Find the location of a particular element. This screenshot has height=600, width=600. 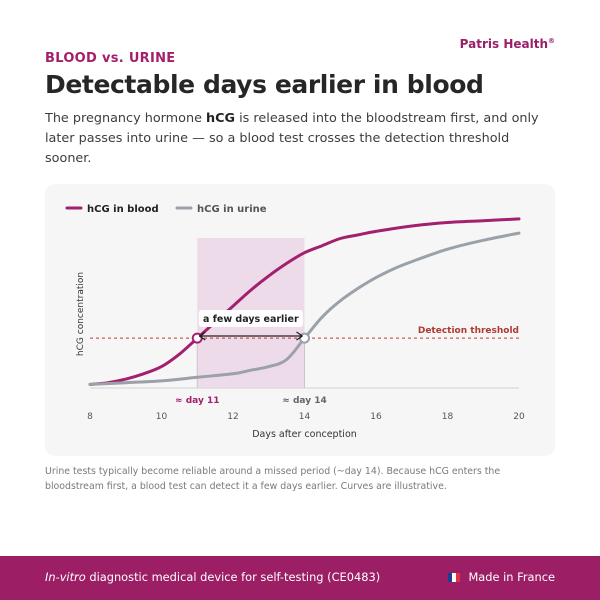

marker-label: ≈ day 11 is located at coordinates (197, 401).